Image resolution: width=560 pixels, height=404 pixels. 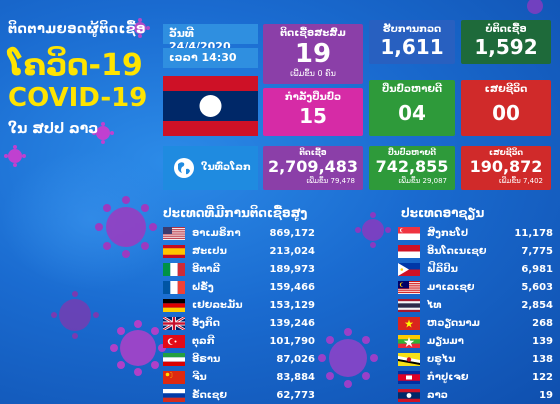 What do you see at coordinates (533, 233) in the screenshot?
I see `country-value: 11,178` at bounding box center [533, 233].